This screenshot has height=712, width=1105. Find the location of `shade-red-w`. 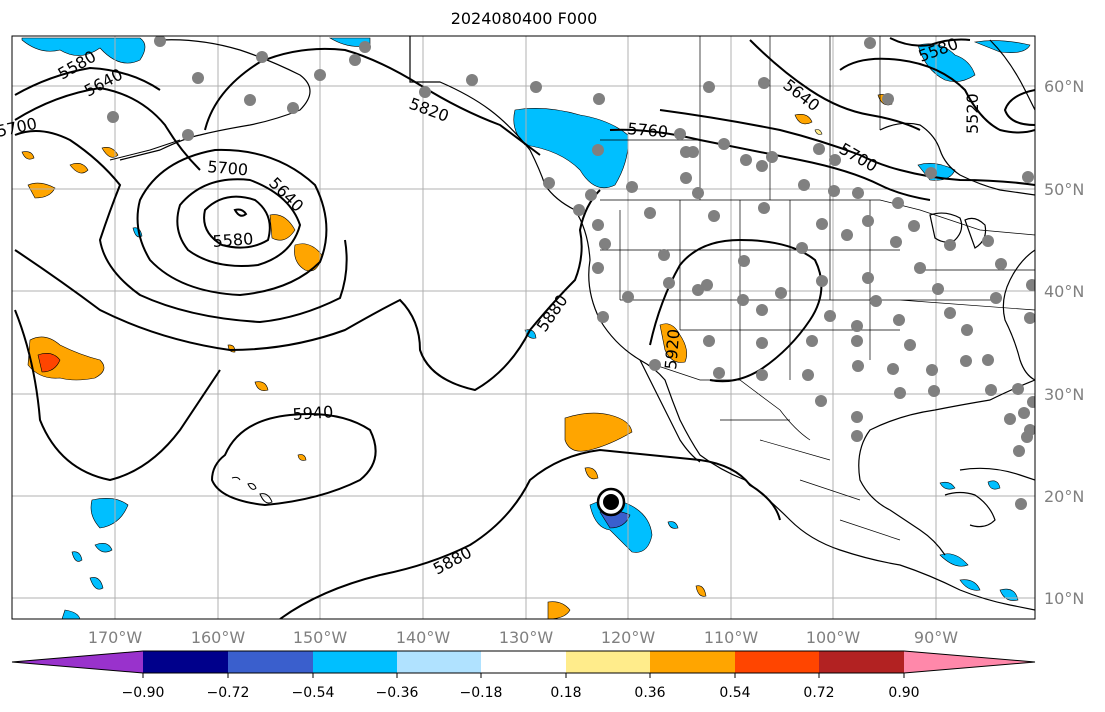

shade-red-w is located at coordinates (49, 363).